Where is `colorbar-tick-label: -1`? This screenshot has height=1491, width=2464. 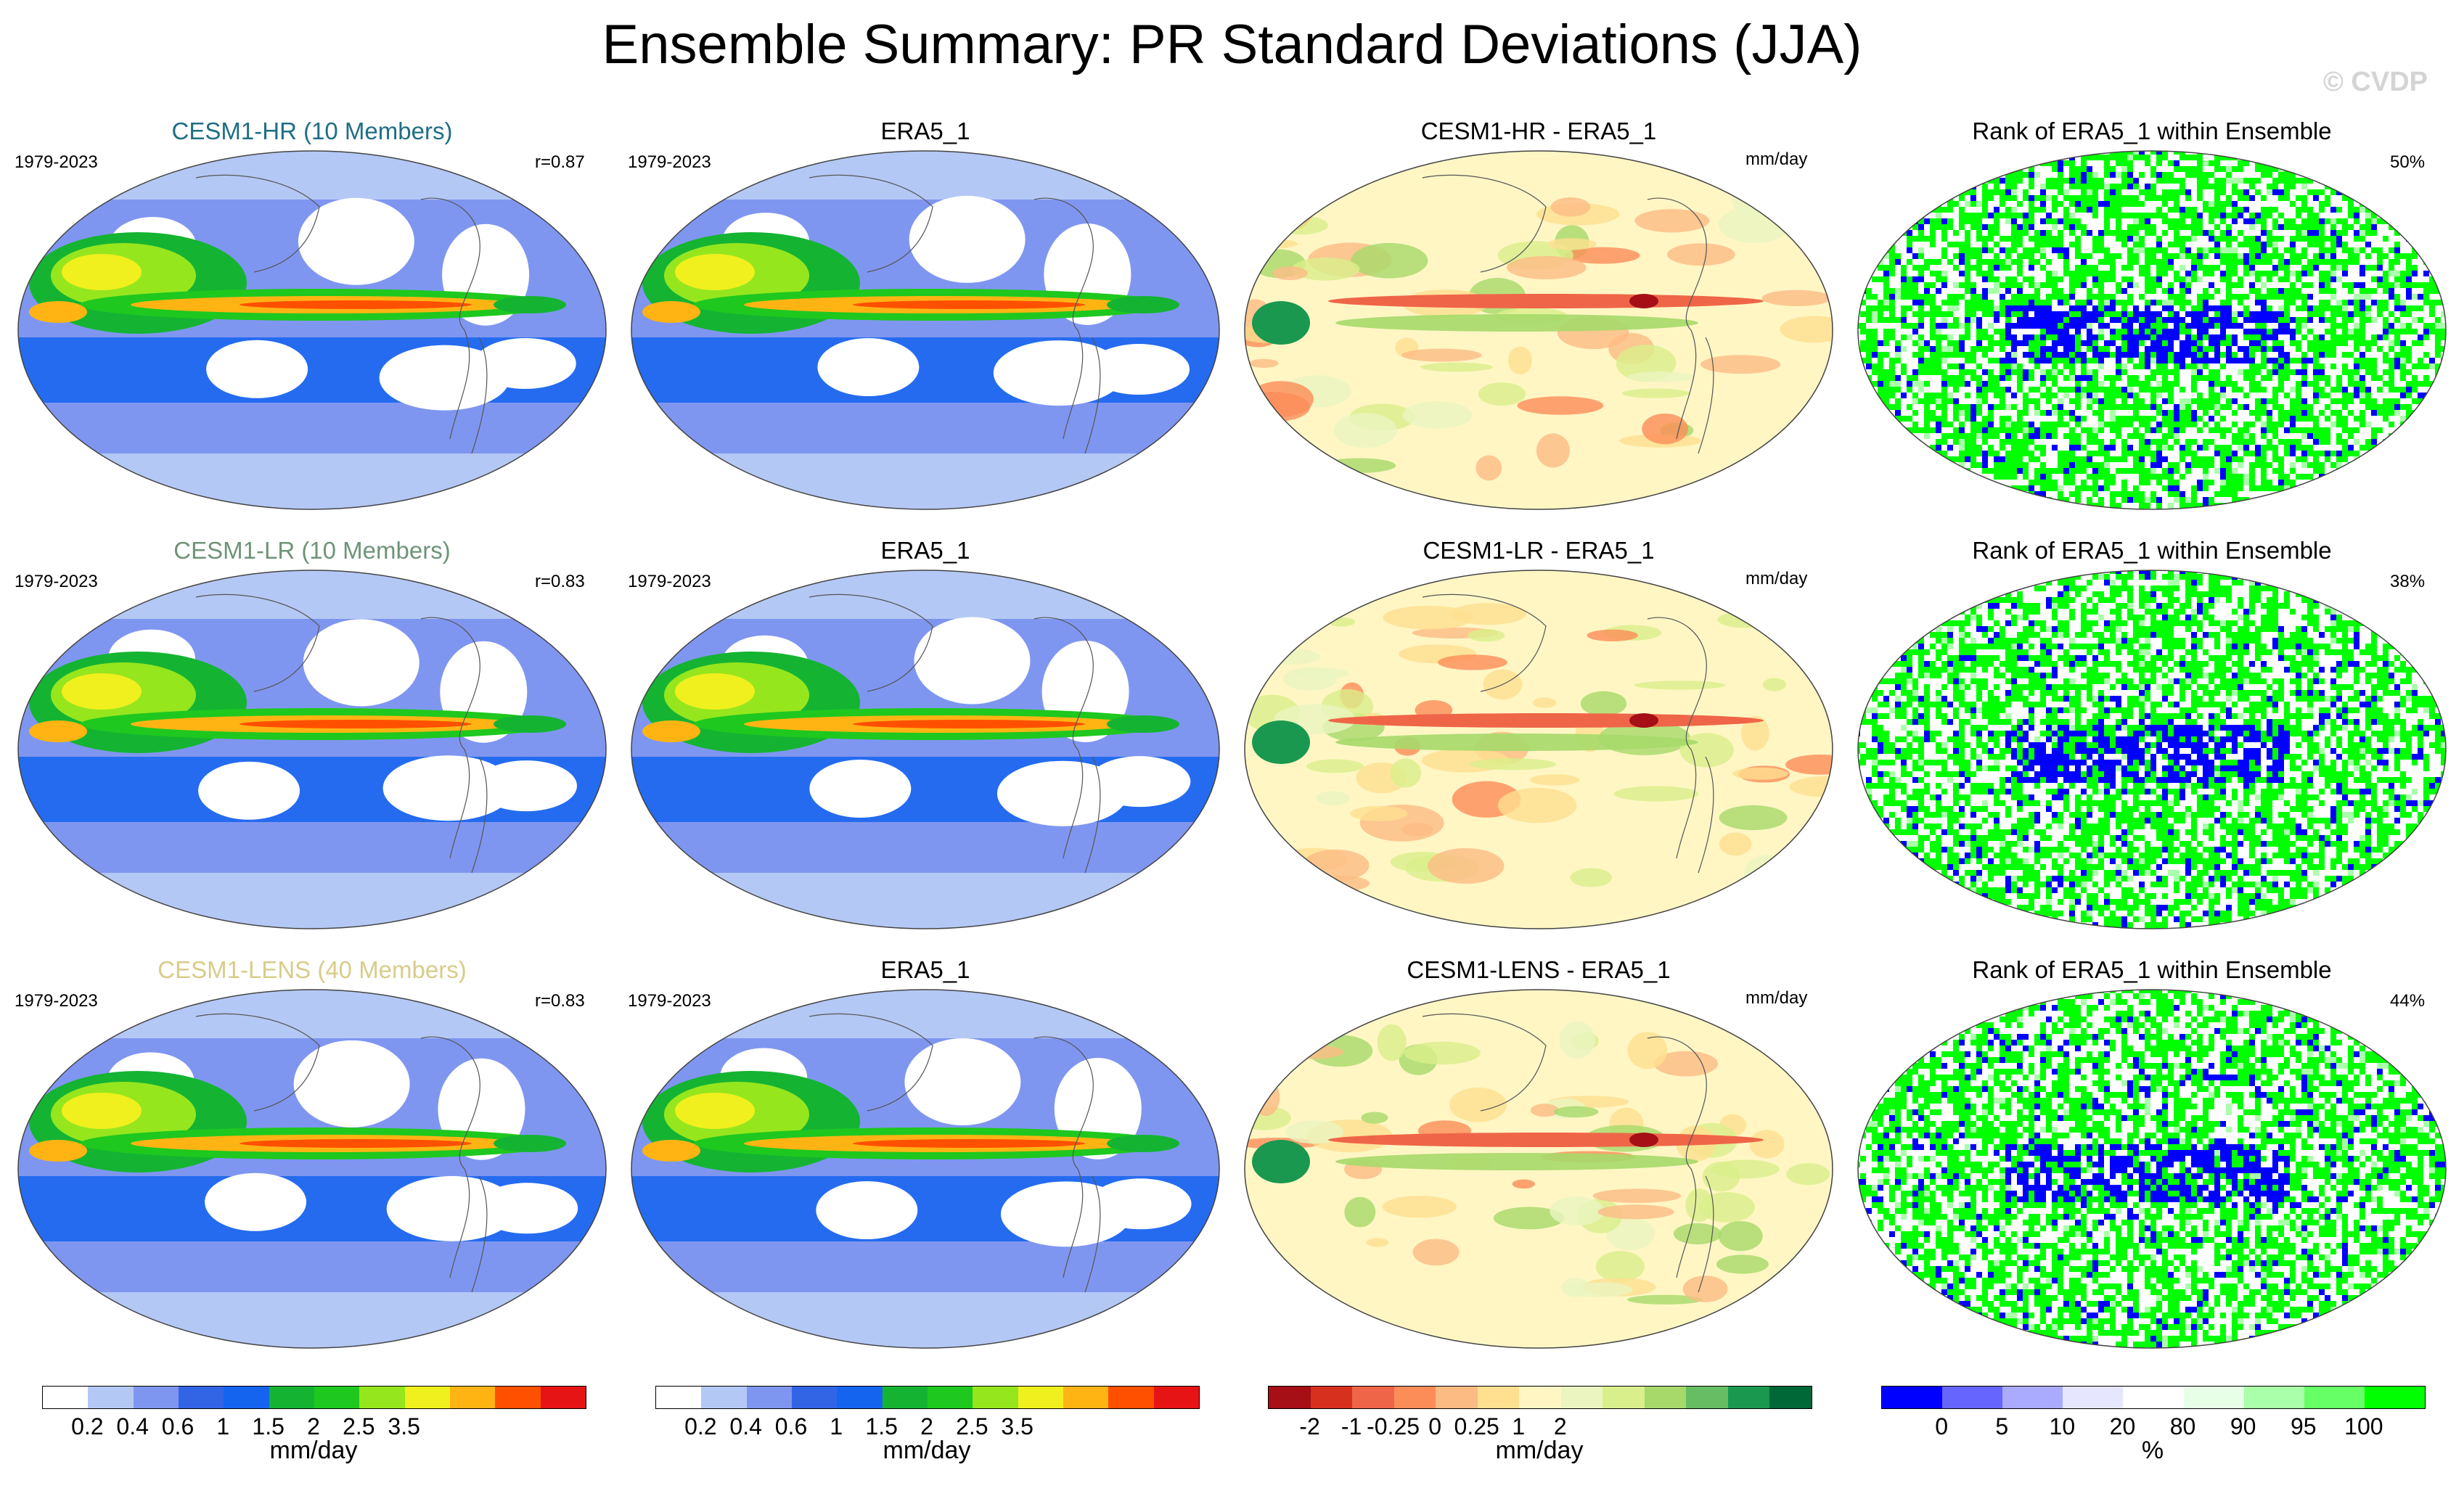
colorbar-tick-label: -1 is located at coordinates (1351, 1426).